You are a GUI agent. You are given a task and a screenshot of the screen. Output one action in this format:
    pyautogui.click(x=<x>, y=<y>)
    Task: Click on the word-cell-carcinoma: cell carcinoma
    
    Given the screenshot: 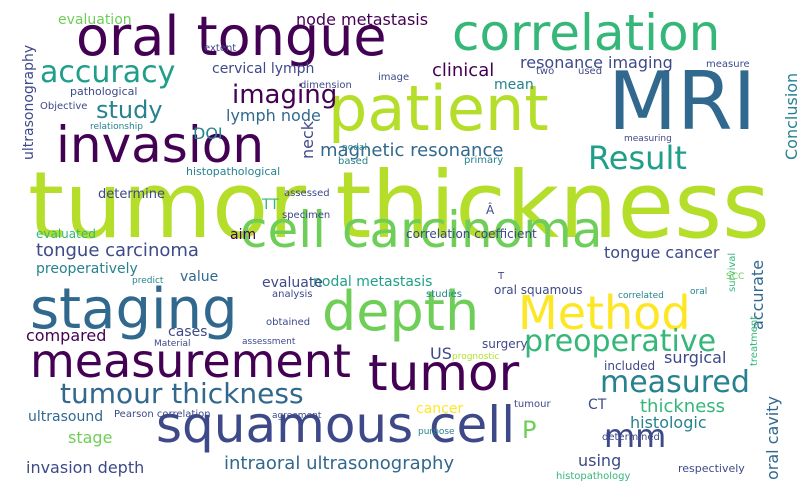 What is the action you would take?
    pyautogui.click(x=421, y=230)
    